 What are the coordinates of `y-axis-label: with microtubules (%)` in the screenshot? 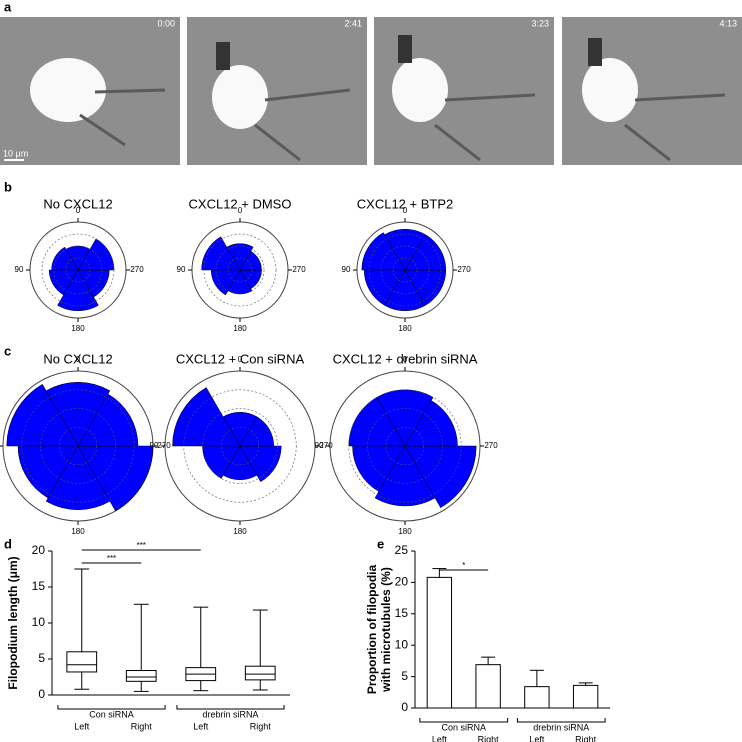 It's located at (386, 630).